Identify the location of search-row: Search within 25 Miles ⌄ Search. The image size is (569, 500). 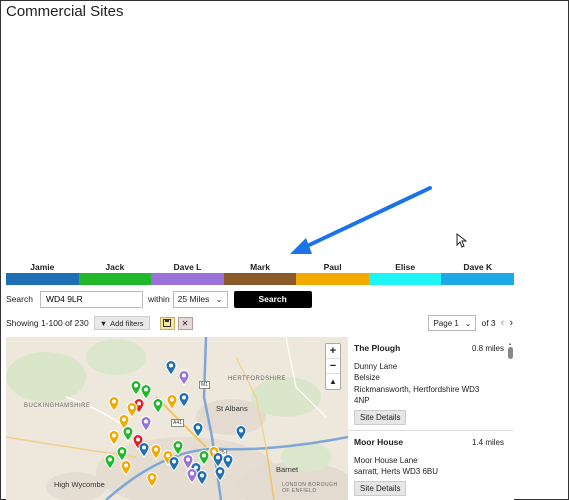
(159, 299).